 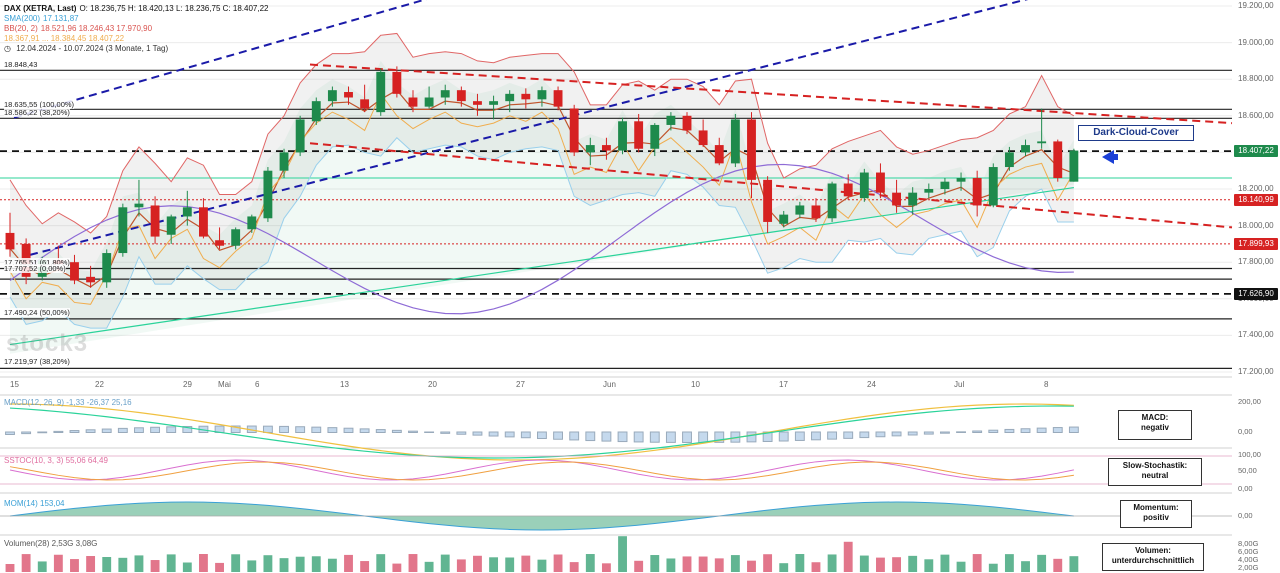 I want to click on macd-line, so click(x=541, y=432).